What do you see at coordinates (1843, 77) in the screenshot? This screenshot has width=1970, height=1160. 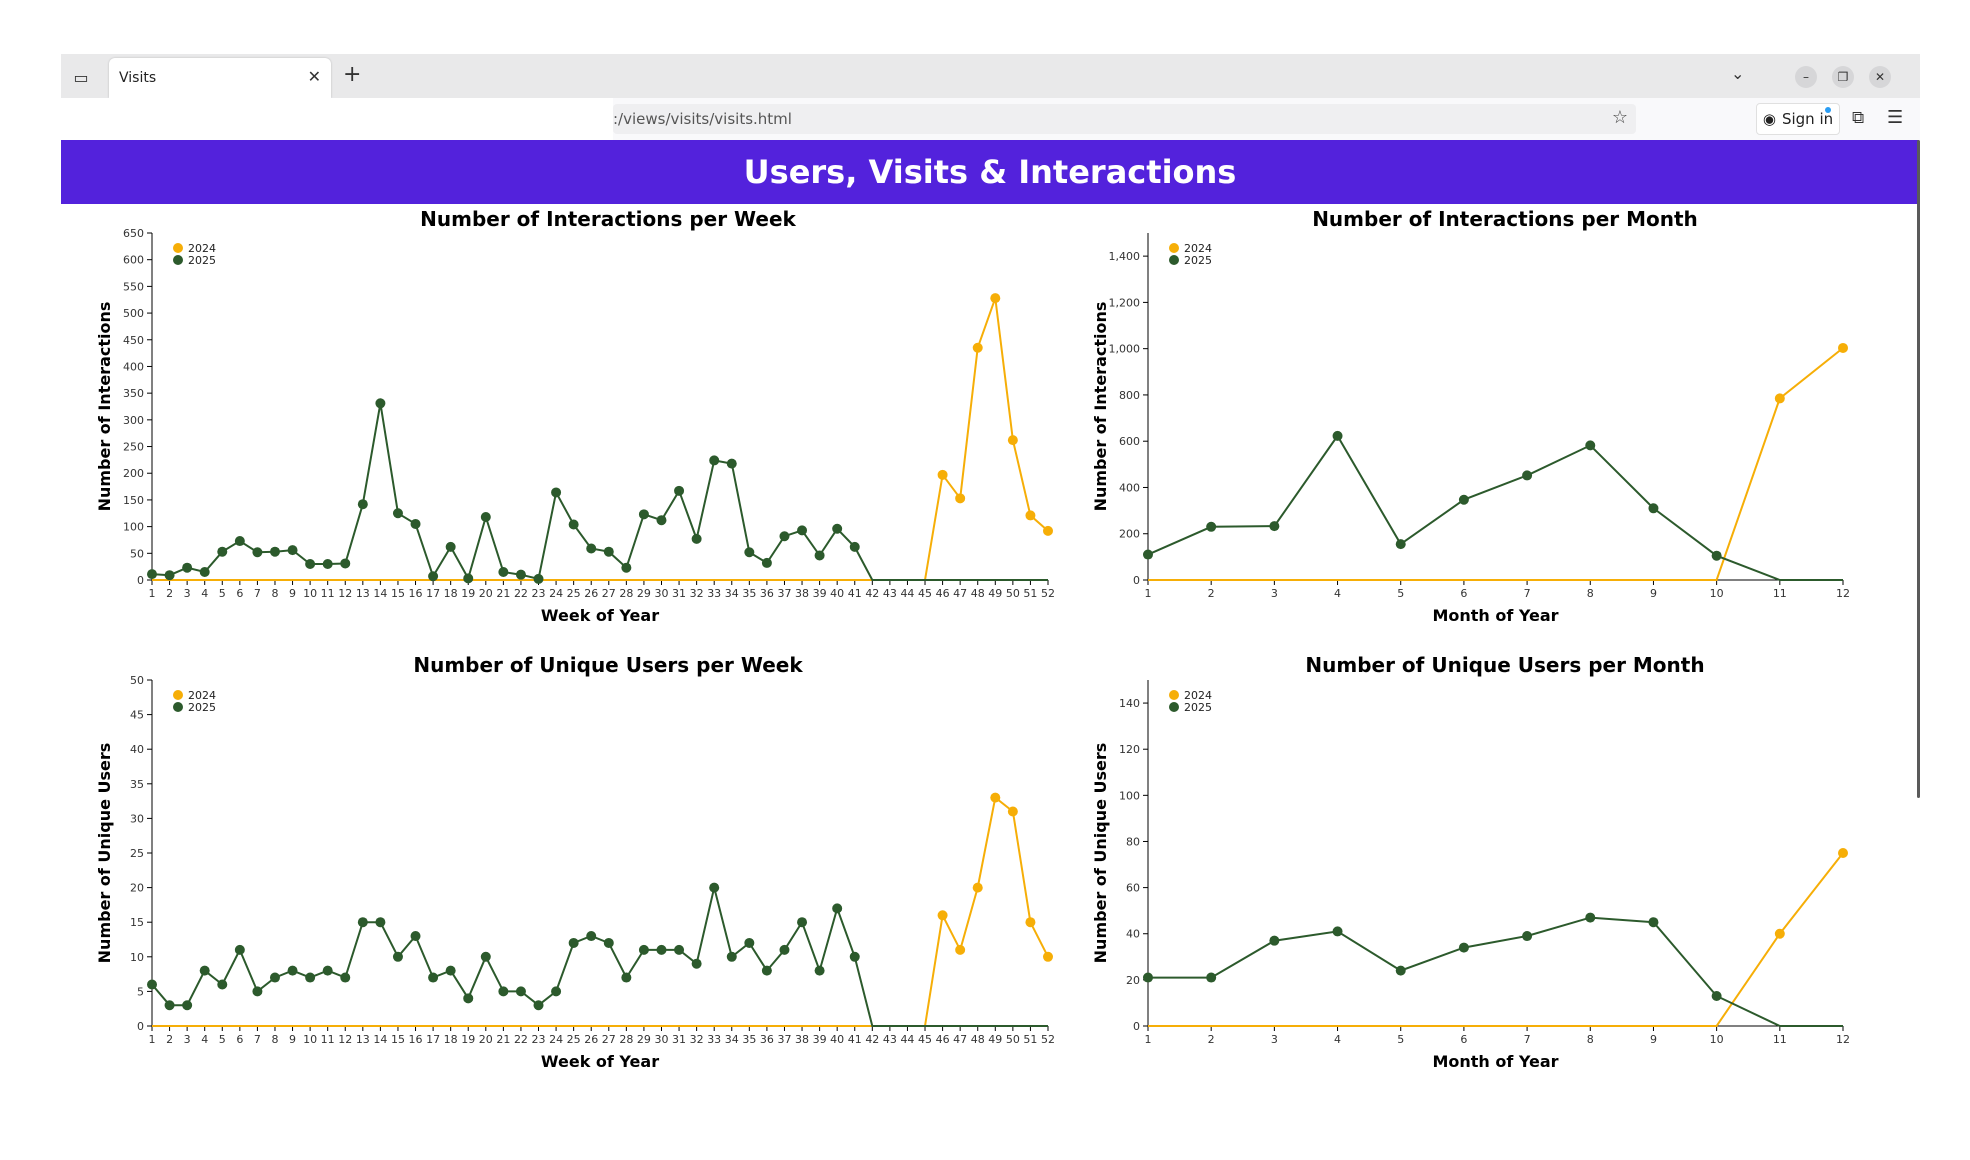 I see `restore-icon: ❐` at bounding box center [1843, 77].